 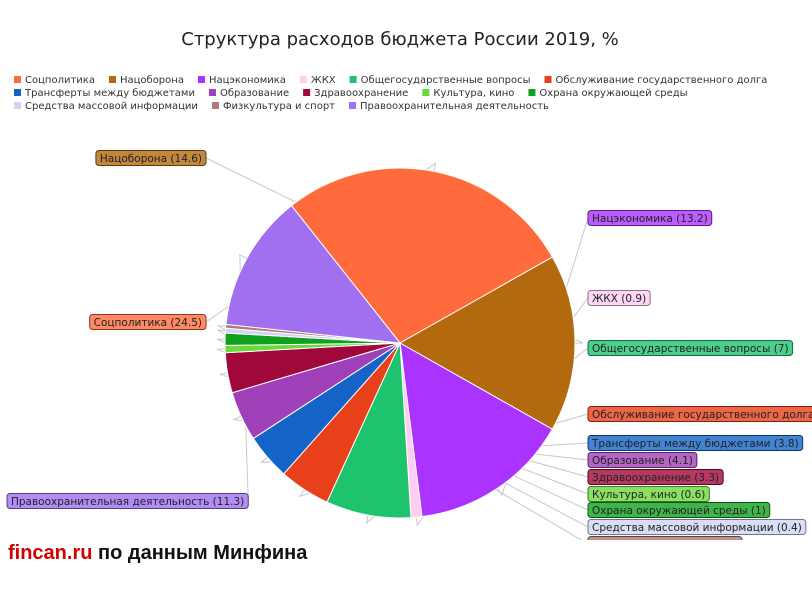 I want to click on legend-label: Образование, so click(x=254, y=93).